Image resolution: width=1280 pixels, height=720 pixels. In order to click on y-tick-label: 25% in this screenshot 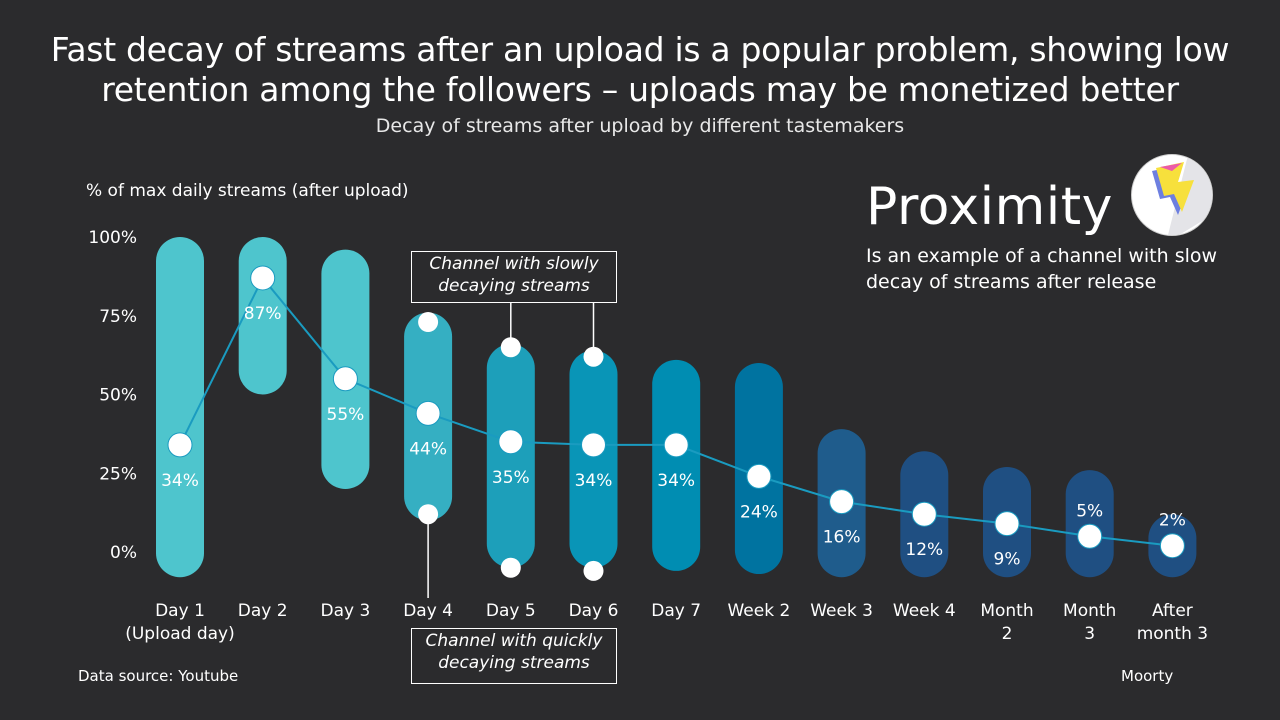, I will do `click(118, 474)`.